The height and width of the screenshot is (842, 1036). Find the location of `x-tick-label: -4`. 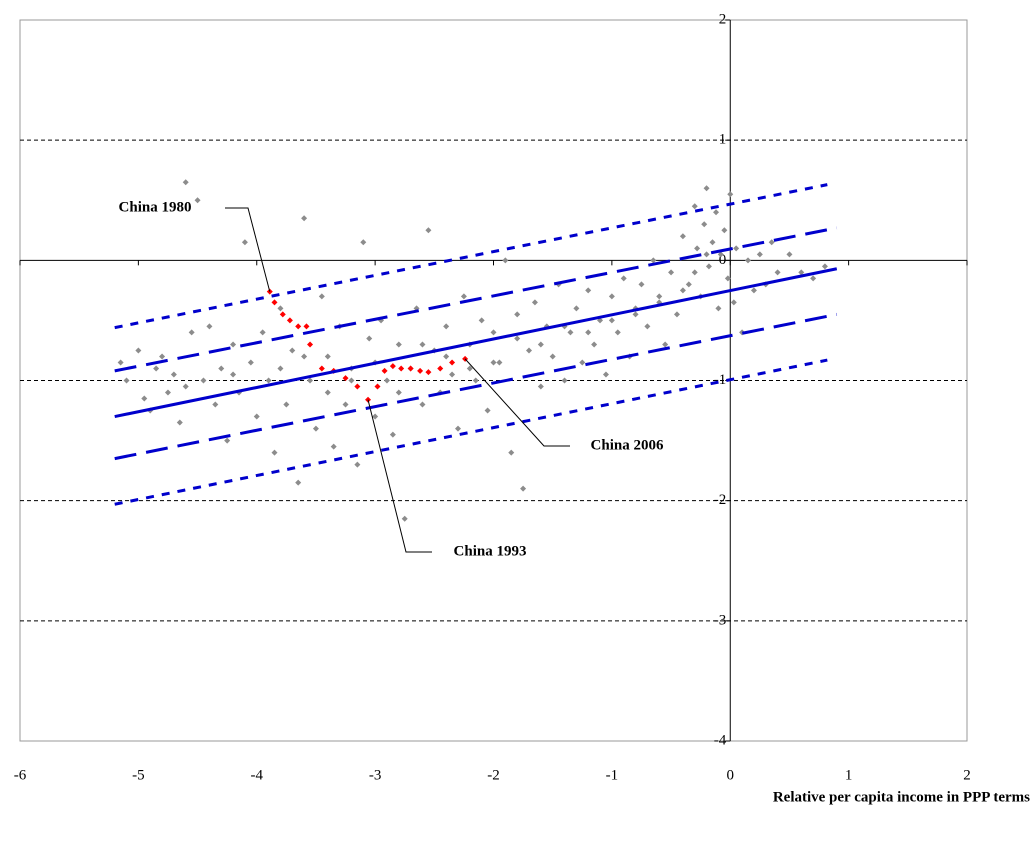

x-tick-label: -4 is located at coordinates (257, 775).